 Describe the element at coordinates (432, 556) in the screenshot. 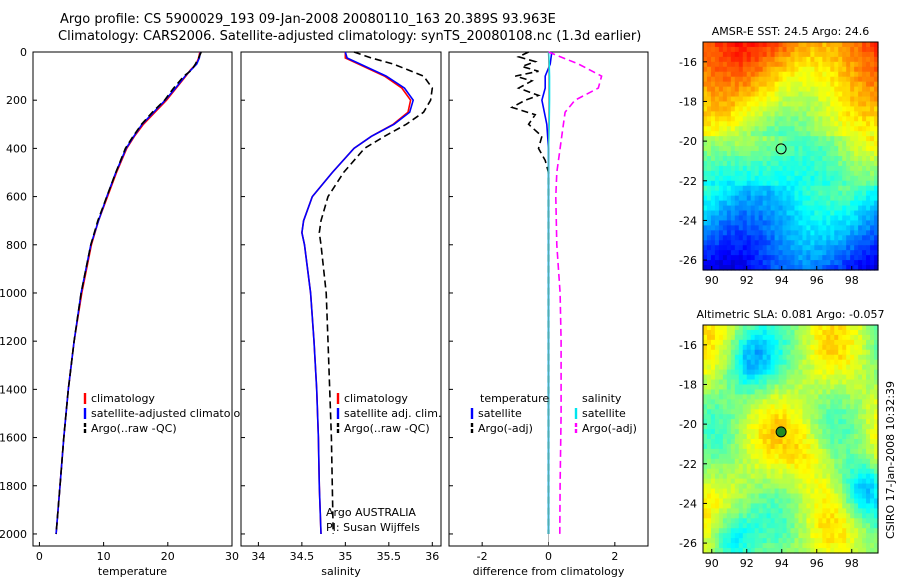

I see `x-tick-label: 36` at that location.